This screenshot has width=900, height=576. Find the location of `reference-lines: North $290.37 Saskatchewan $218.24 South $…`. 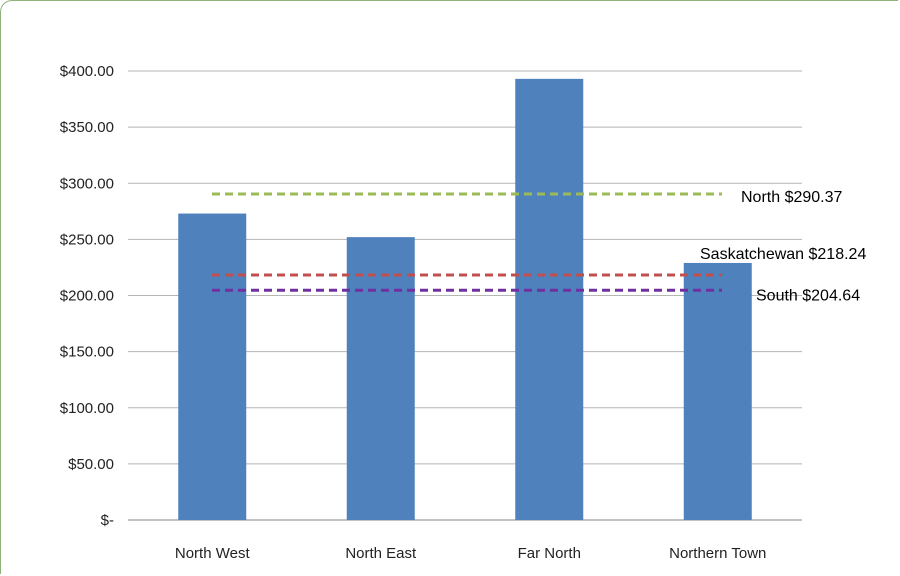

reference-lines: North $290.37 Saskatchewan $218.24 South $… is located at coordinates (539, 246).